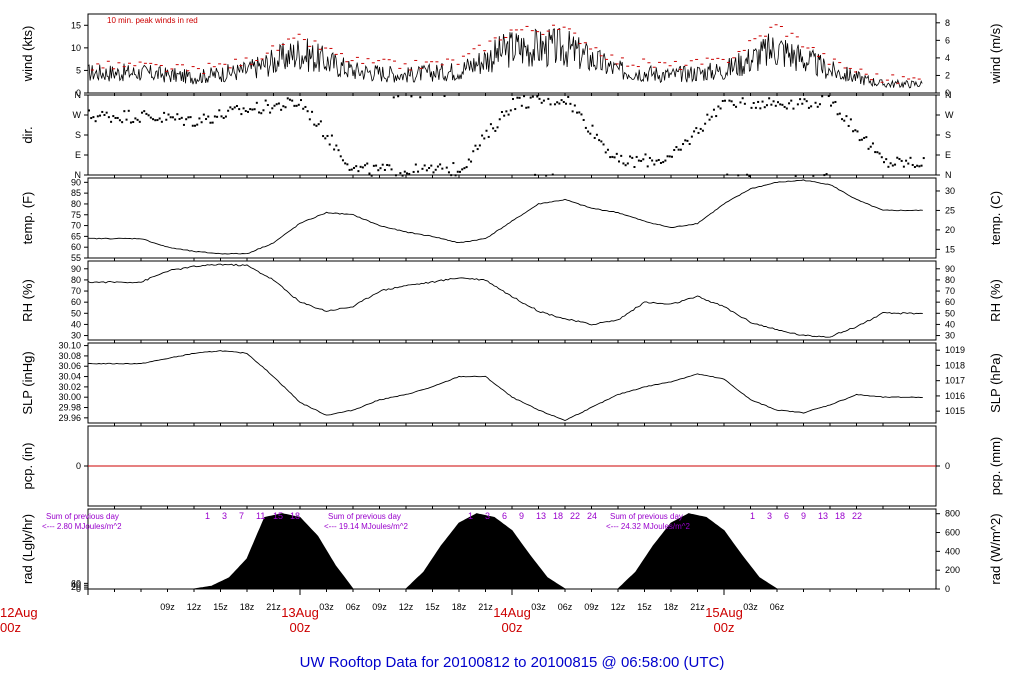  What do you see at coordinates (69, 418) in the screenshot?
I see `slp-tick-label: 29.96` at bounding box center [69, 418].